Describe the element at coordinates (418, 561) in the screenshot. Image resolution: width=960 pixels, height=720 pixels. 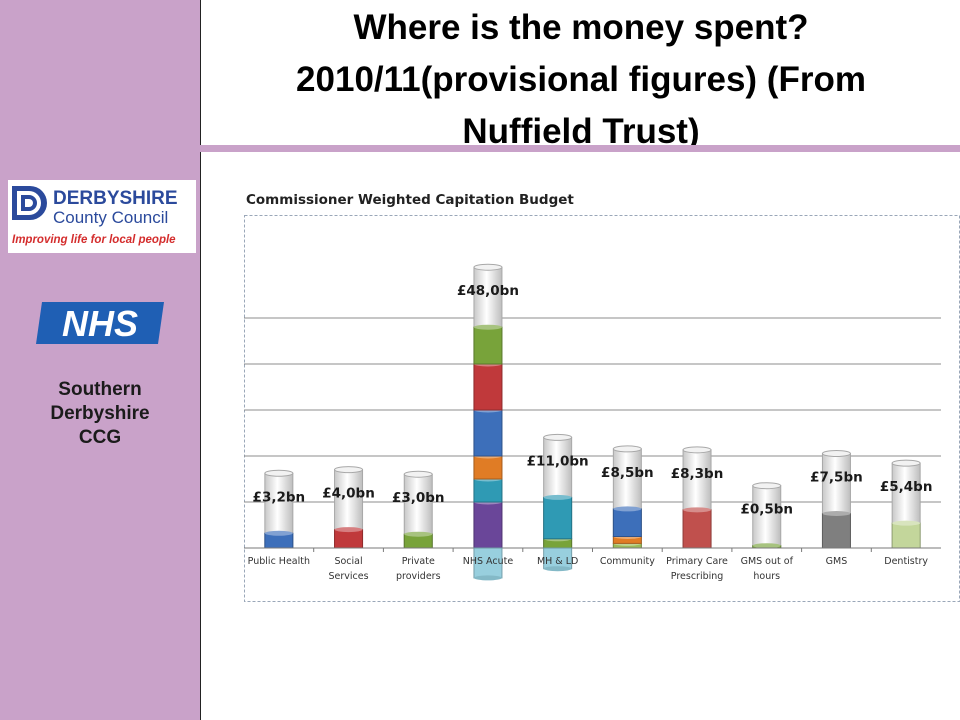
I see `x-tick-label: Private` at that location.